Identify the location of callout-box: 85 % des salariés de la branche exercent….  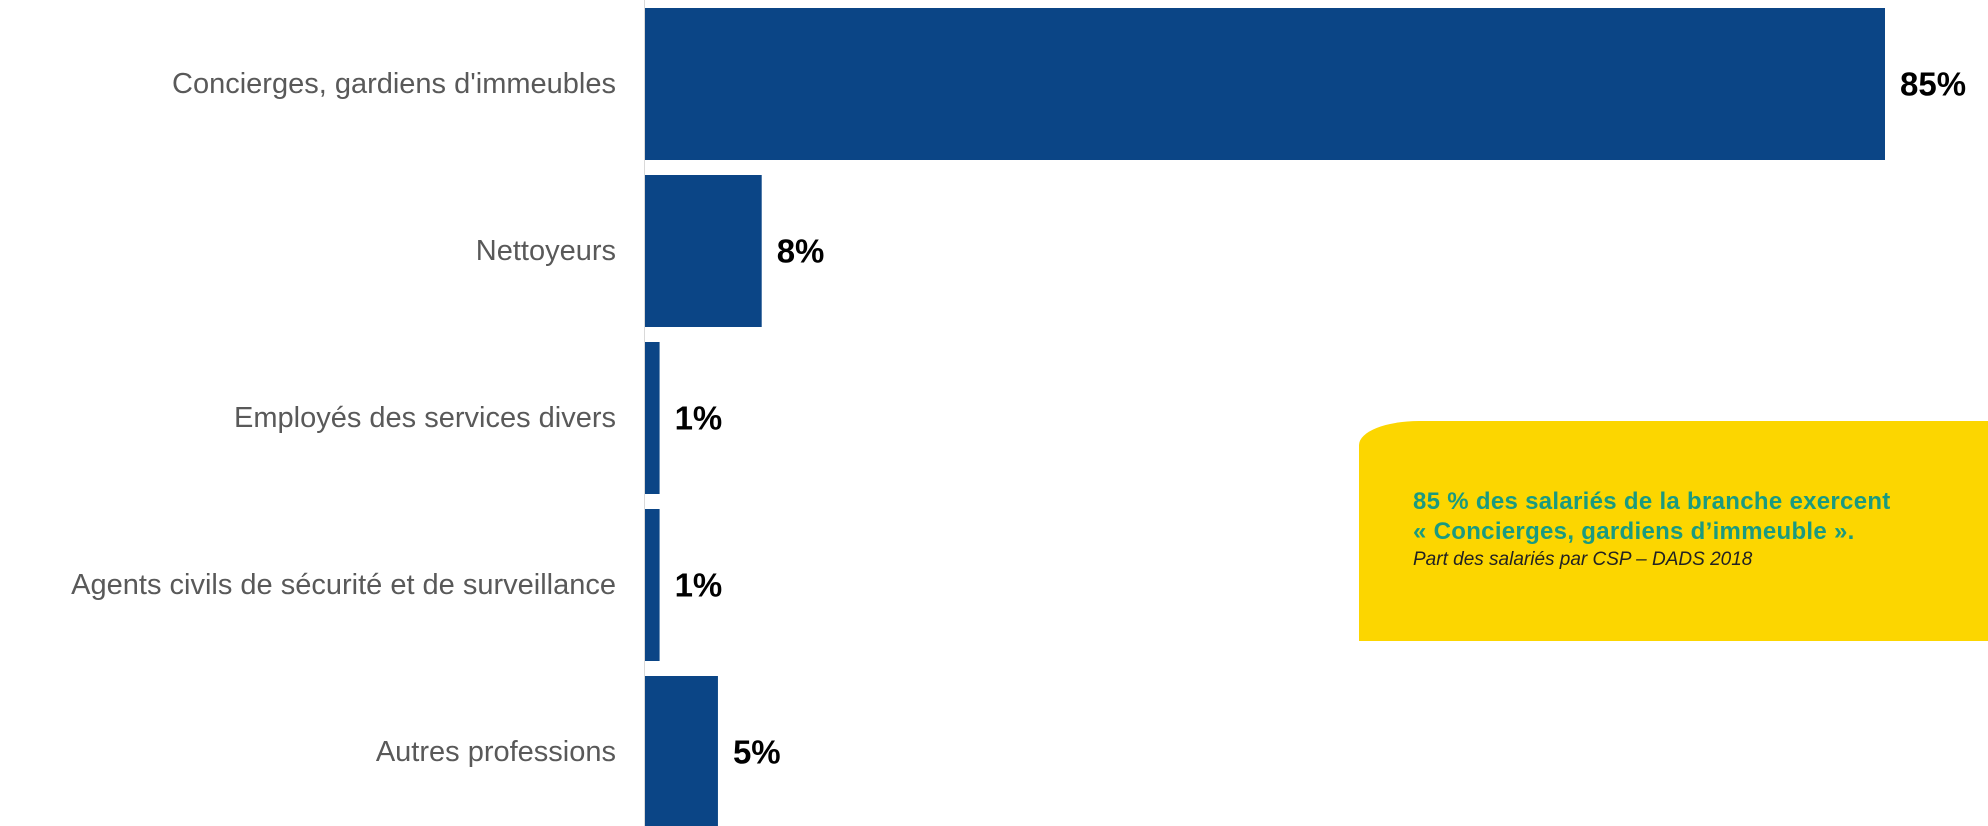
(1673, 531).